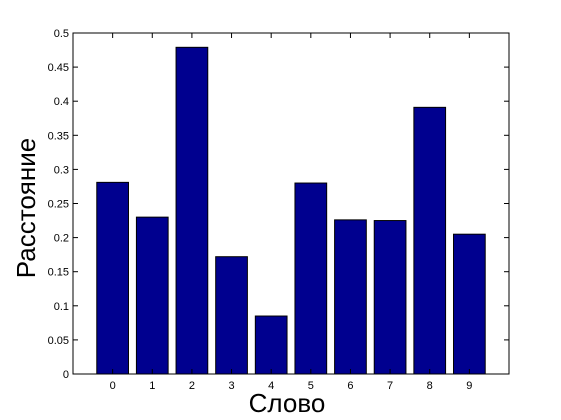 This screenshot has width=561, height=420. I want to click on y-tick-label: 0.2, so click(61, 239).